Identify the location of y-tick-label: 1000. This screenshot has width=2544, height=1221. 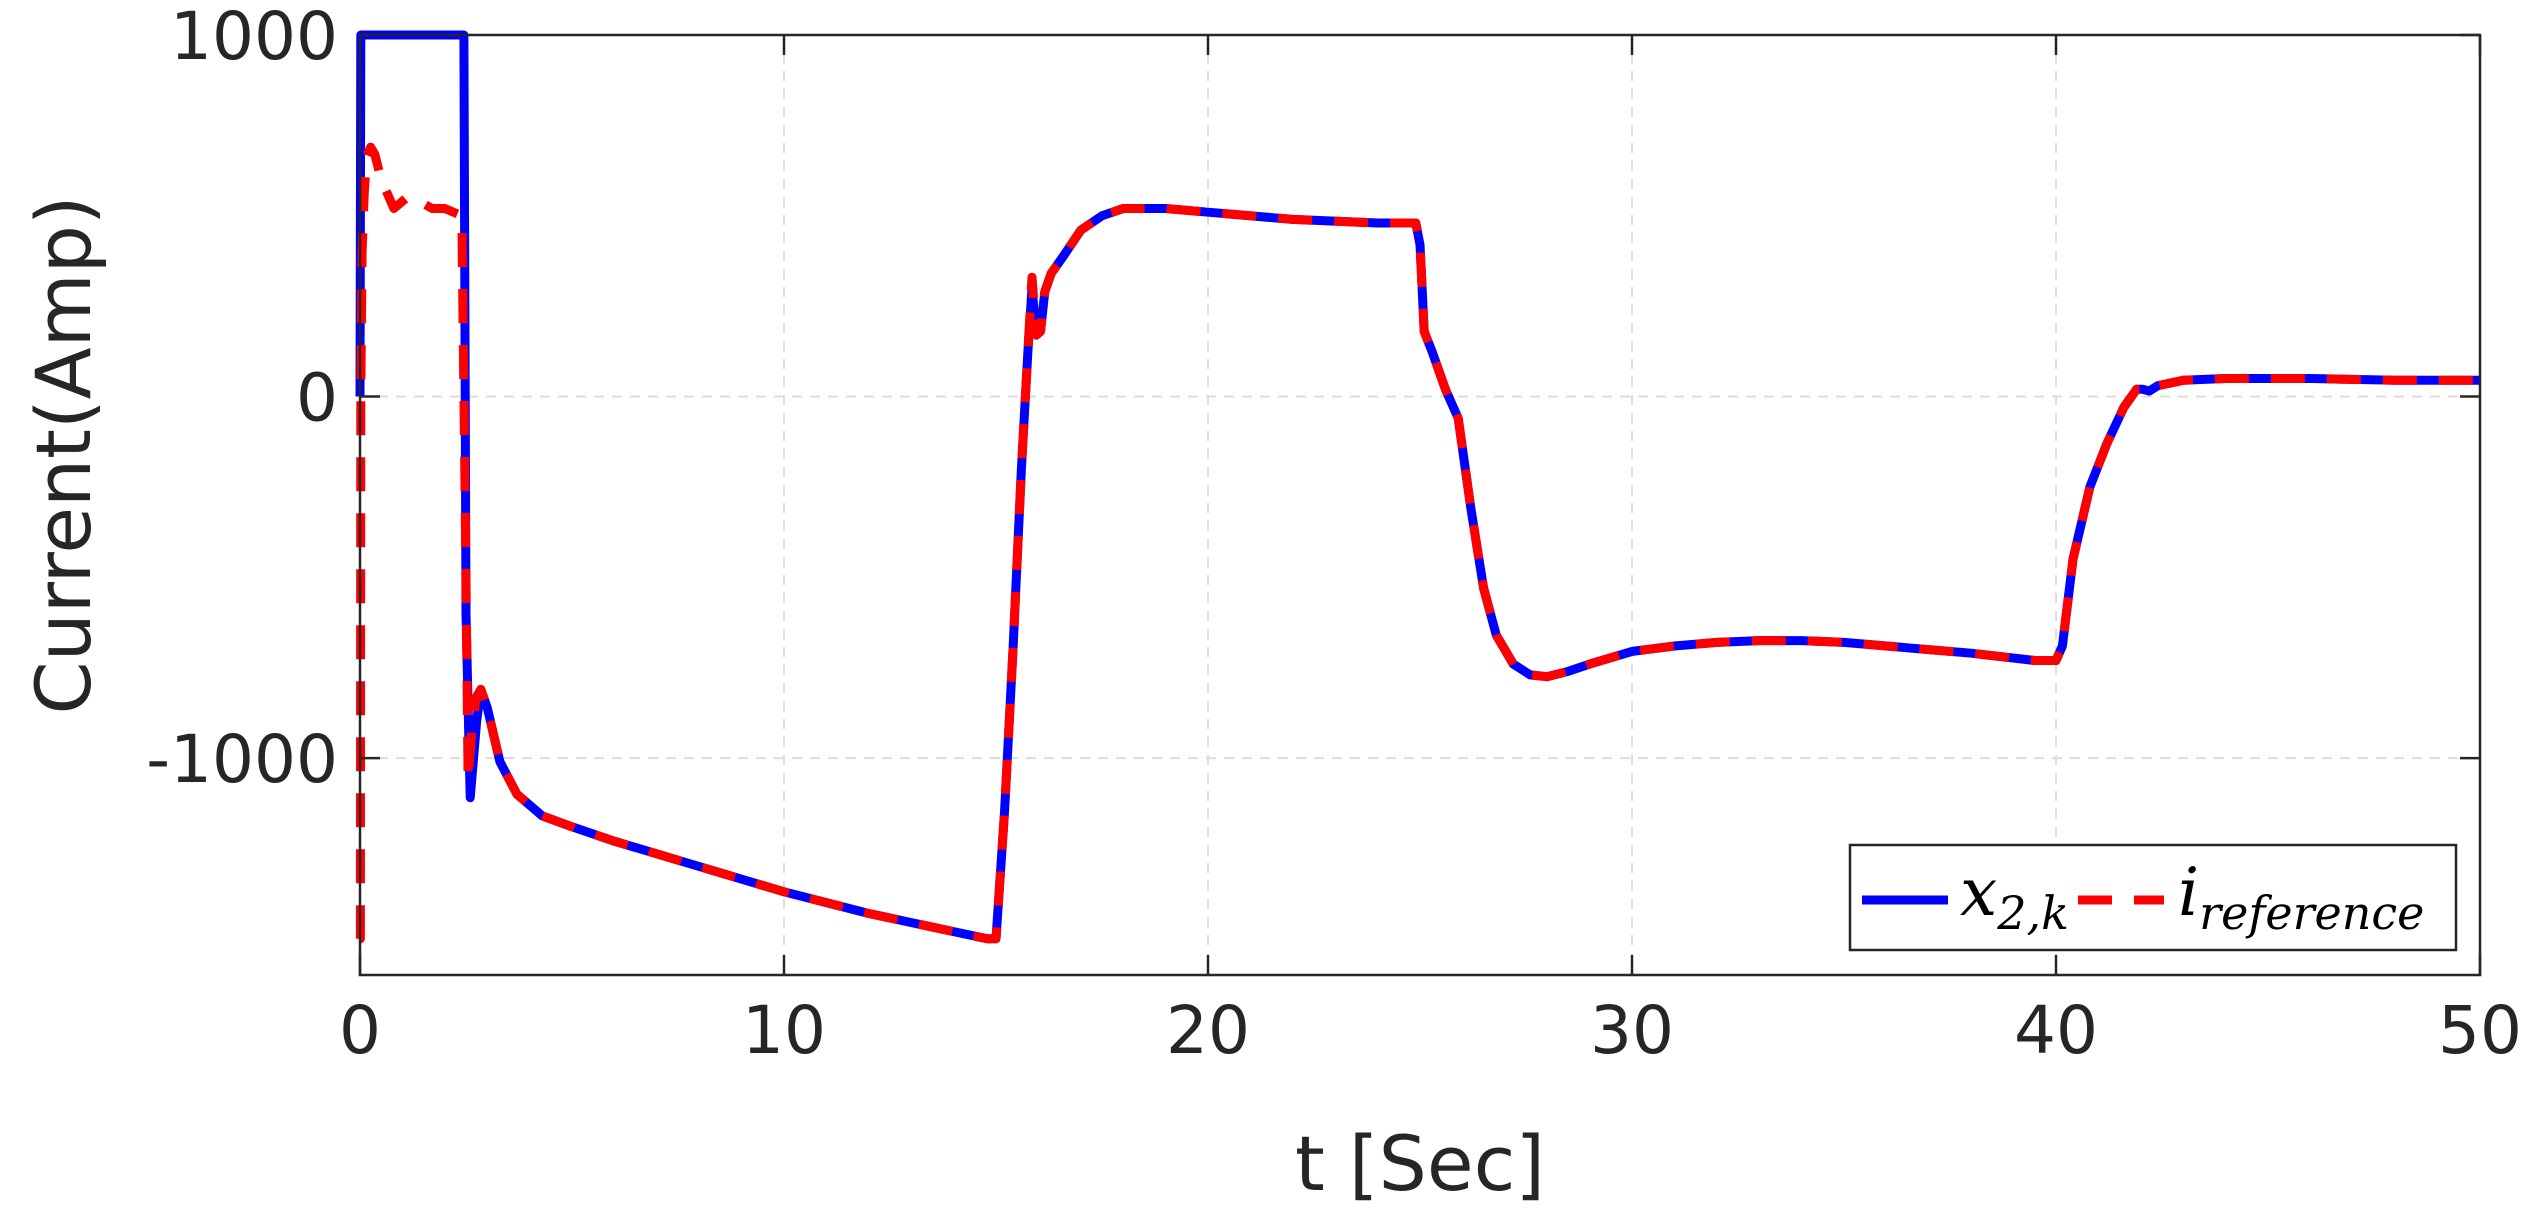
(254, 37).